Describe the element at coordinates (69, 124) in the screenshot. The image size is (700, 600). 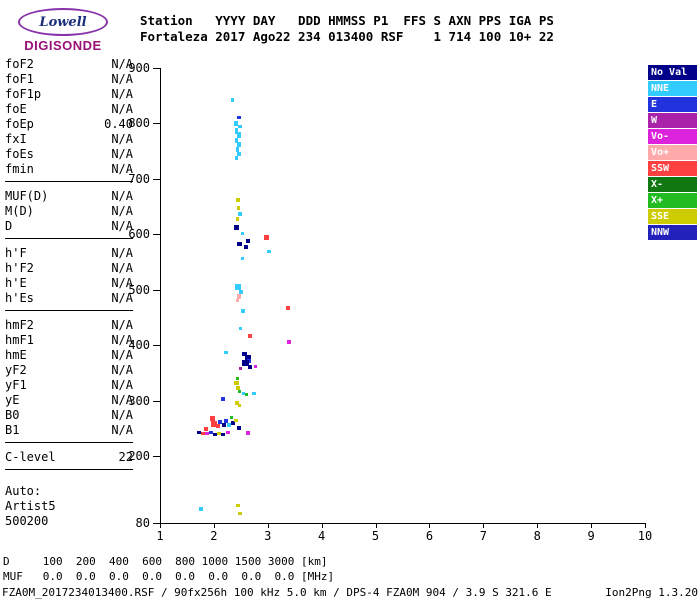
I see `parameter-row: foEp 0.40` at that location.